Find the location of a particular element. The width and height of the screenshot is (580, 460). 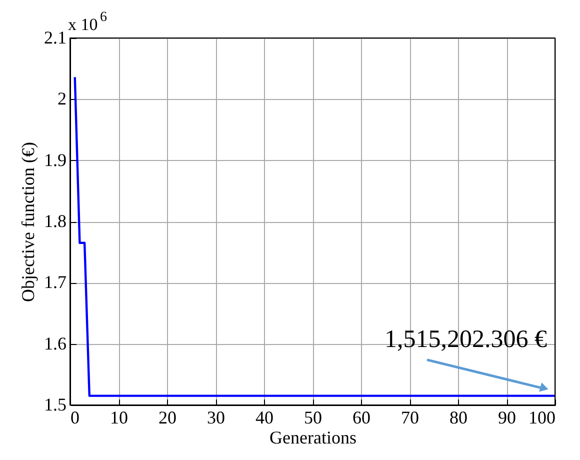

x-tick-label: 40 is located at coordinates (265, 418).